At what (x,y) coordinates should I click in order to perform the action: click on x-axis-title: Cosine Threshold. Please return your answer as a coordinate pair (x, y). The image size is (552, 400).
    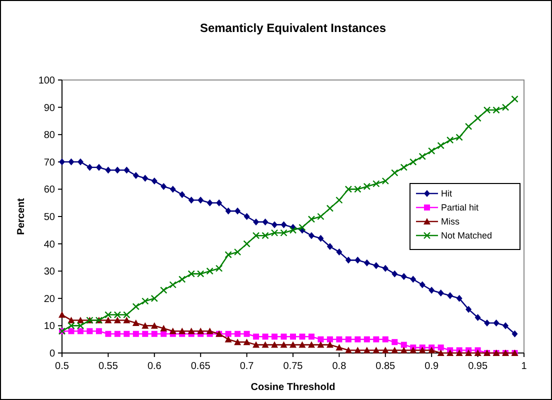
    Looking at the image, I should click on (293, 387).